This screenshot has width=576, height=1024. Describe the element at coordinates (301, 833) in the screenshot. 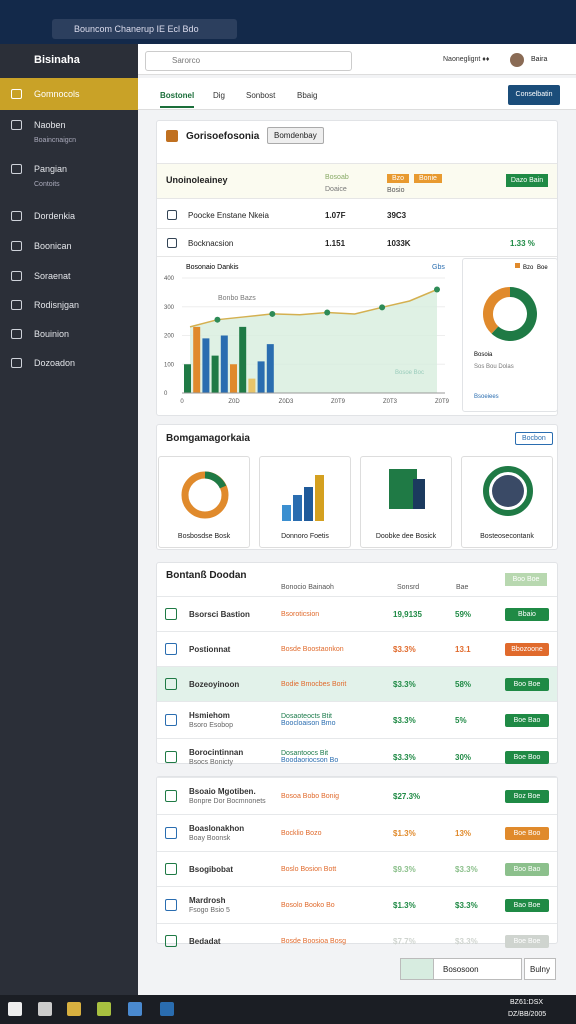

I see `mid: Bocklio Bozo` at that location.